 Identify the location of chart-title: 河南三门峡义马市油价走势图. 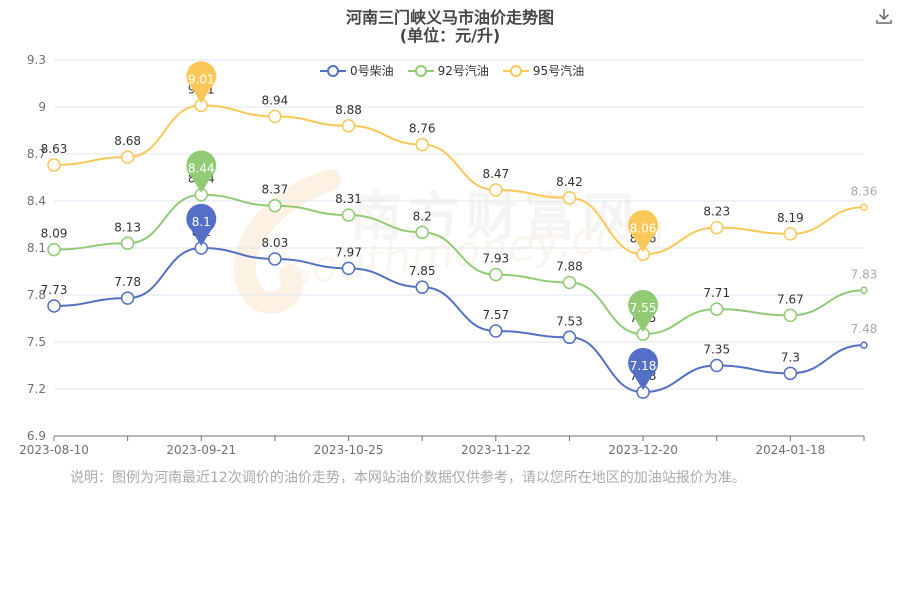
(449, 17).